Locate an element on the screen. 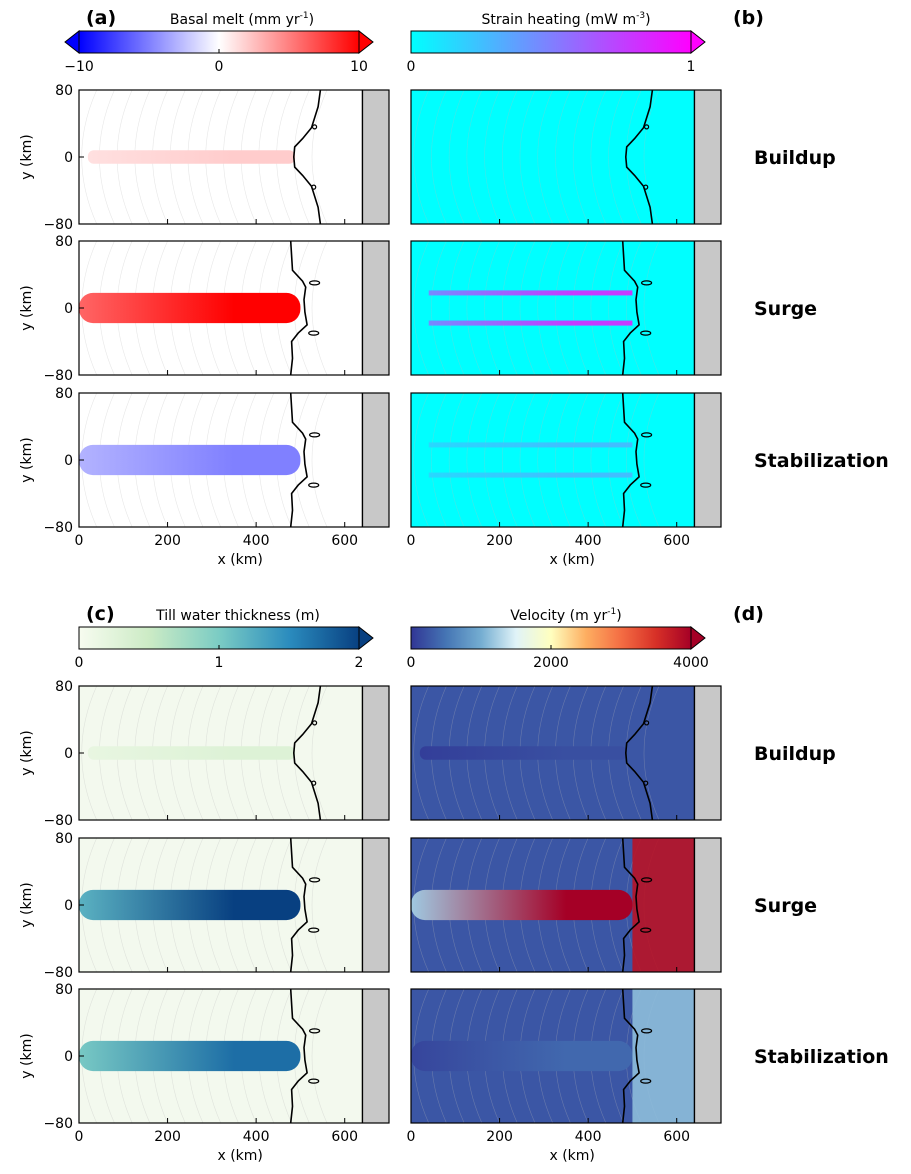 The height and width of the screenshot is (1174, 911). colorbar-a: −10 0 10 is located at coordinates (219, 52).